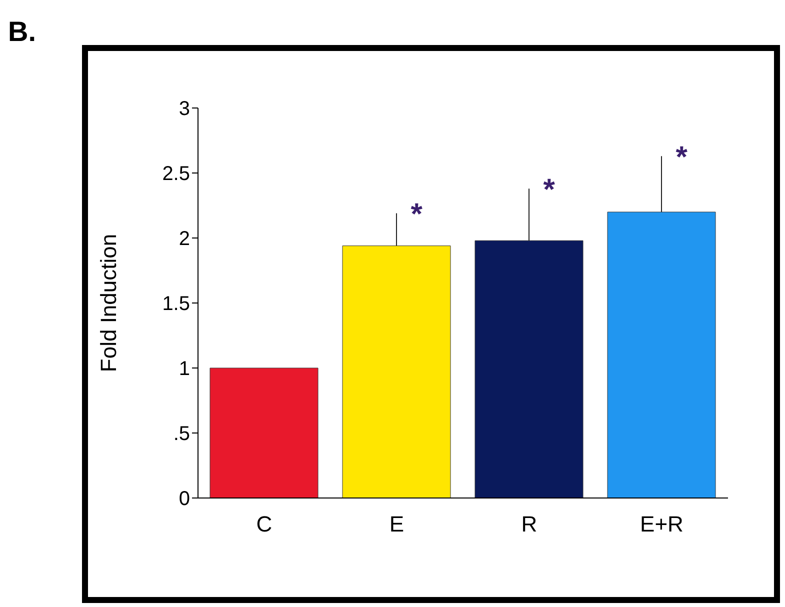 This screenshot has height=607, width=785. What do you see at coordinates (108, 303) in the screenshot?
I see `y-axis-title: Fold Induction` at bounding box center [108, 303].